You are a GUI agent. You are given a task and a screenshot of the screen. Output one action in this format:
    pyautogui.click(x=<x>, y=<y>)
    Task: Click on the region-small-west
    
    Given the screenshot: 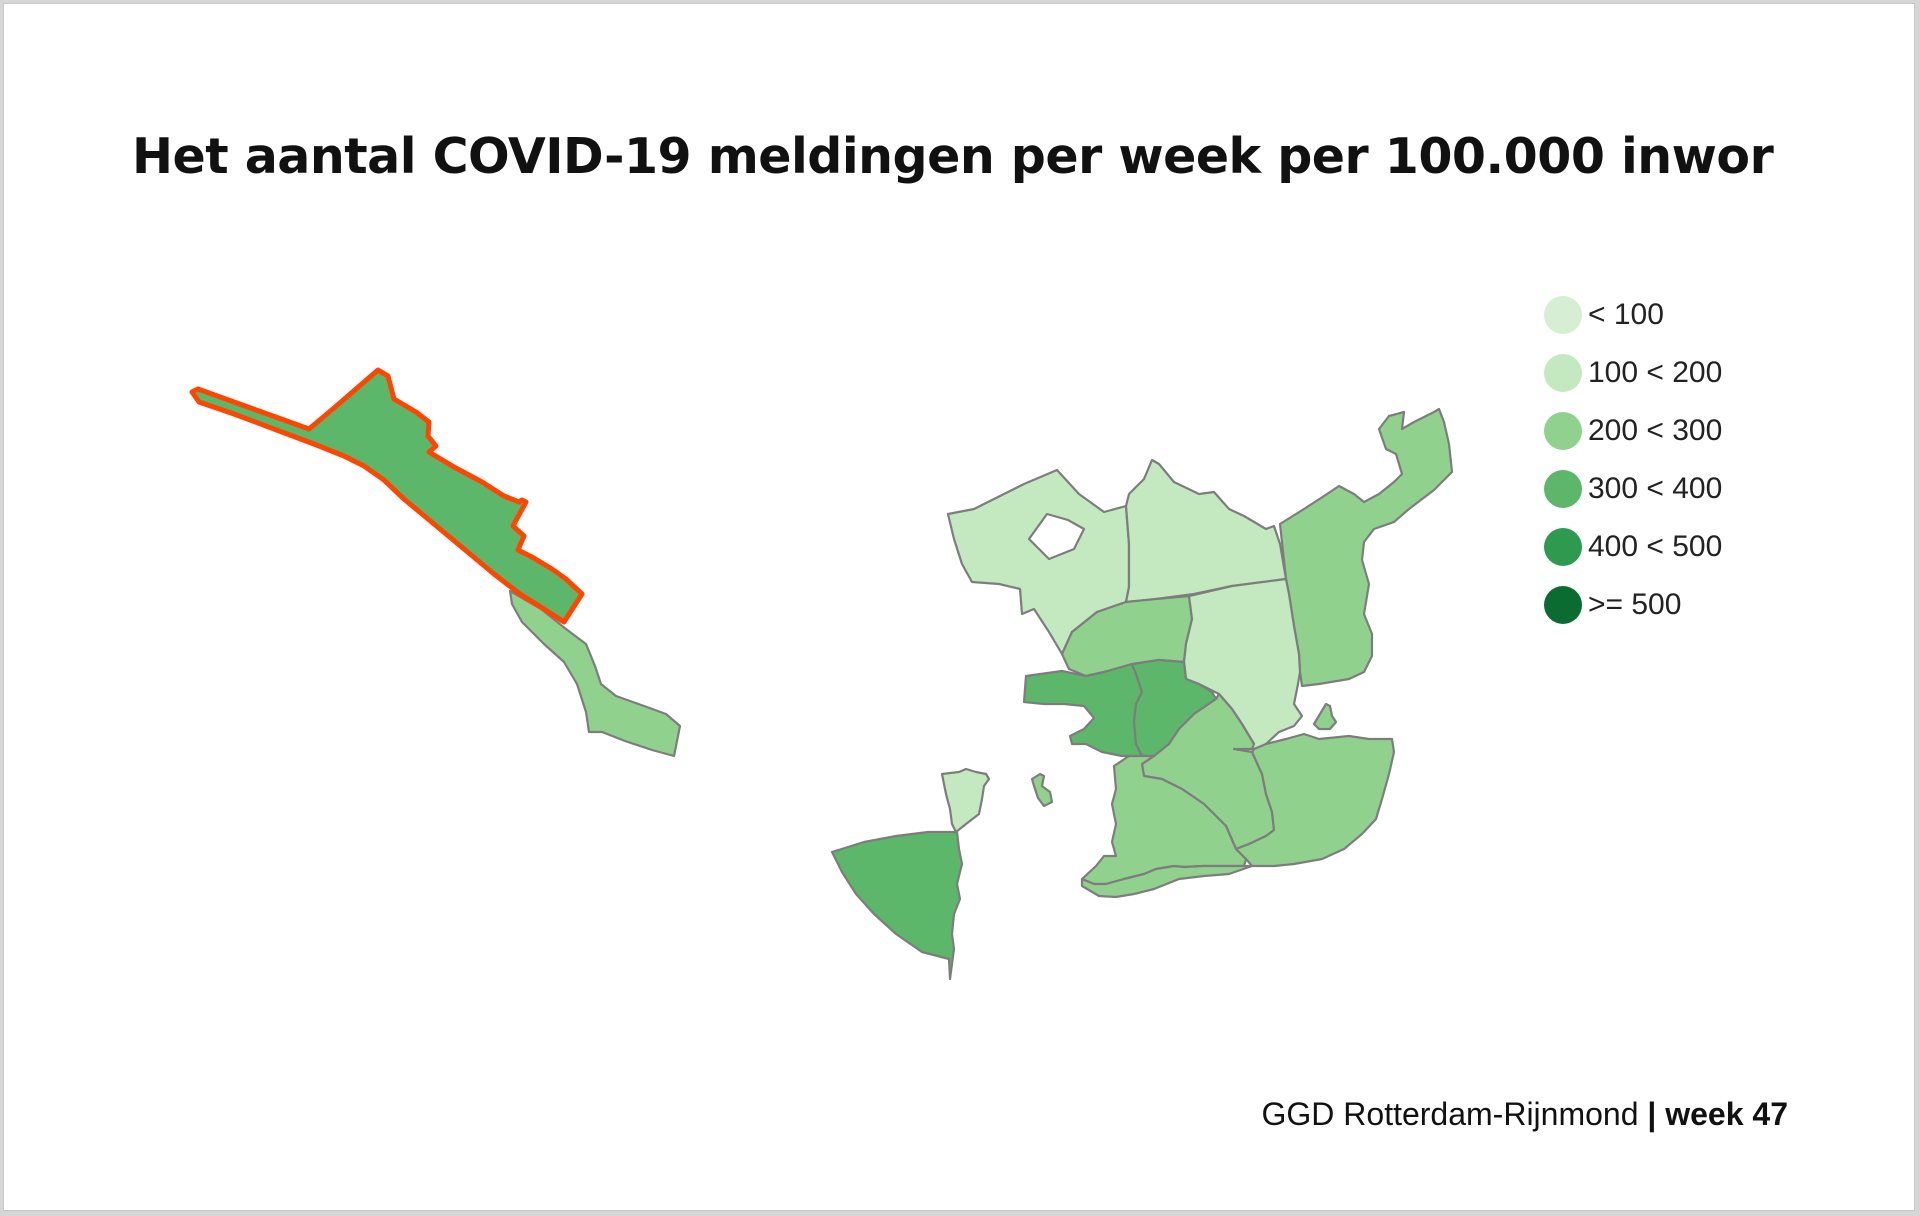 What is the action you would take?
    pyautogui.click(x=965, y=800)
    